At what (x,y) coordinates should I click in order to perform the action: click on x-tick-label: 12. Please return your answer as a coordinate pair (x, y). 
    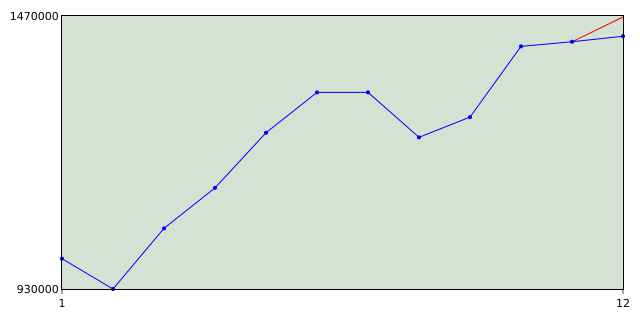
    Looking at the image, I should click on (623, 303).